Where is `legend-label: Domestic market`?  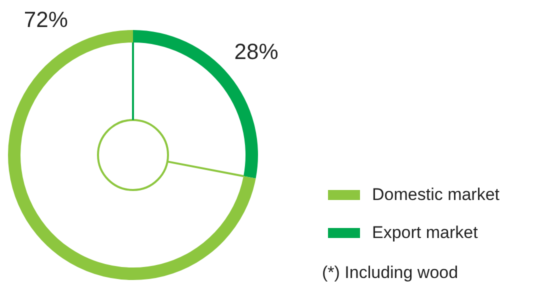
legend-label: Domestic market is located at coordinates (436, 195).